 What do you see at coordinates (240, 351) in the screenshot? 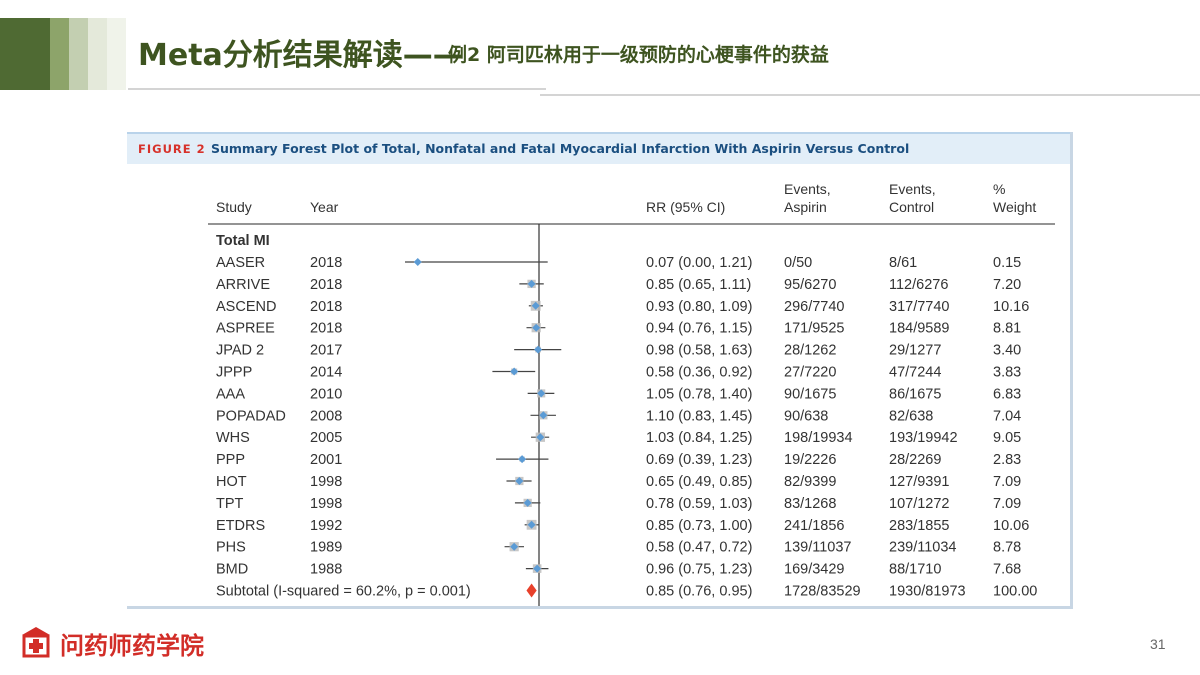
I see `study-name: JPAD 2` at bounding box center [240, 351].